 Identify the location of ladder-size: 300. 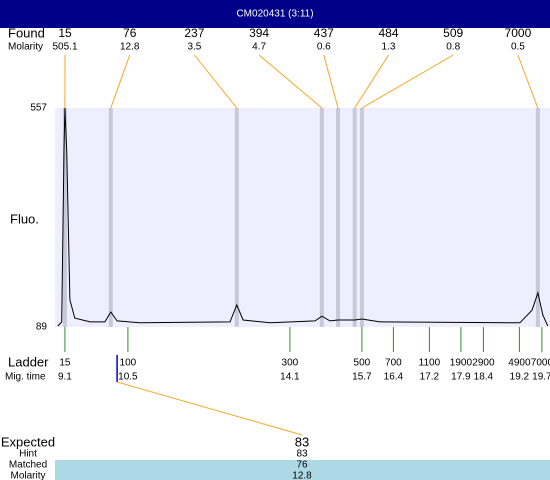
(290, 363).